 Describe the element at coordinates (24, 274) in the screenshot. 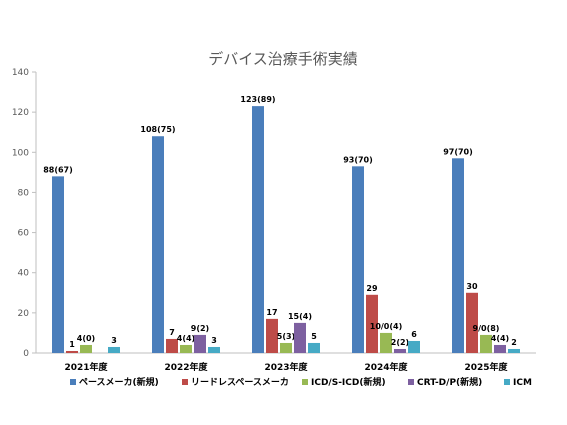

I see `y-tick-label: 40` at that location.